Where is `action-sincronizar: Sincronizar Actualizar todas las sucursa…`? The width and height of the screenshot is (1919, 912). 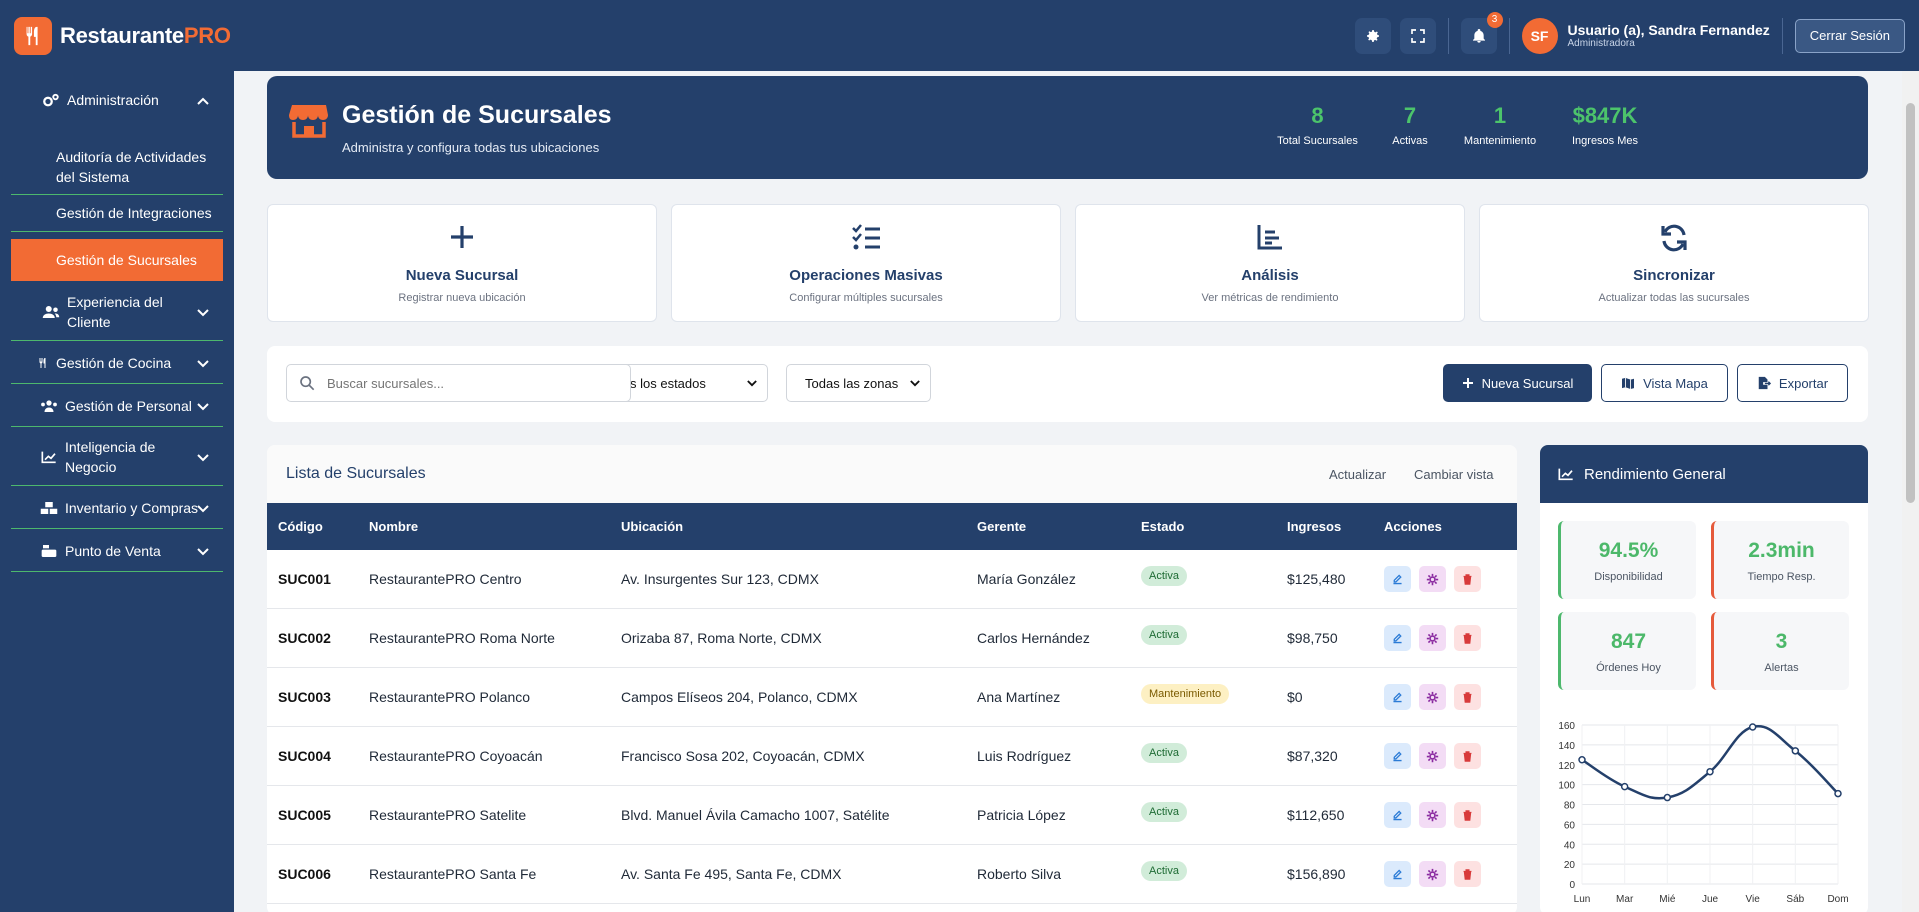 action-sincronizar: Sincronizar Actualizar todas las sucursa… is located at coordinates (1674, 263).